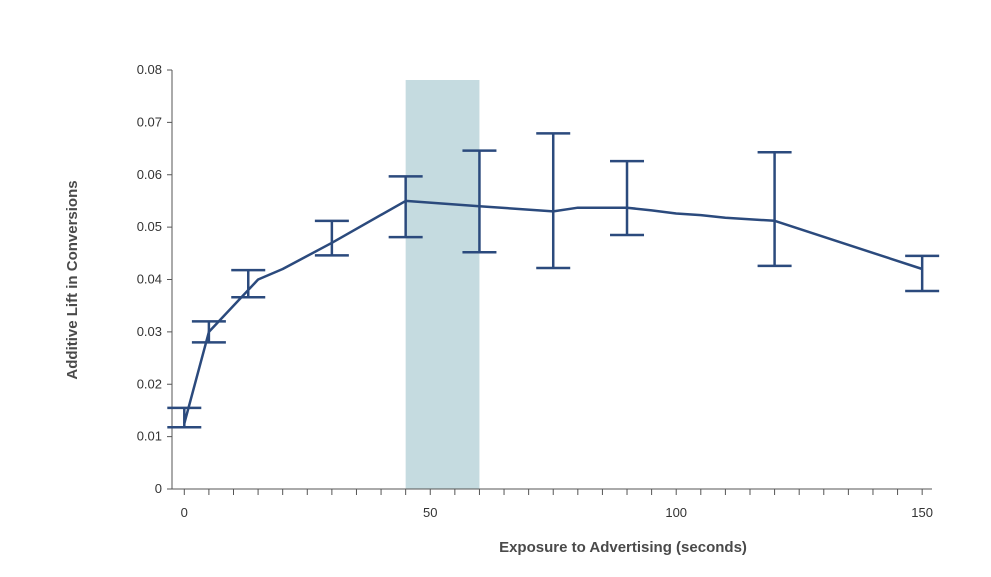 The image size is (991, 577). What do you see at coordinates (149, 121) in the screenshot?
I see `y-tick-label: 0.07` at bounding box center [149, 121].